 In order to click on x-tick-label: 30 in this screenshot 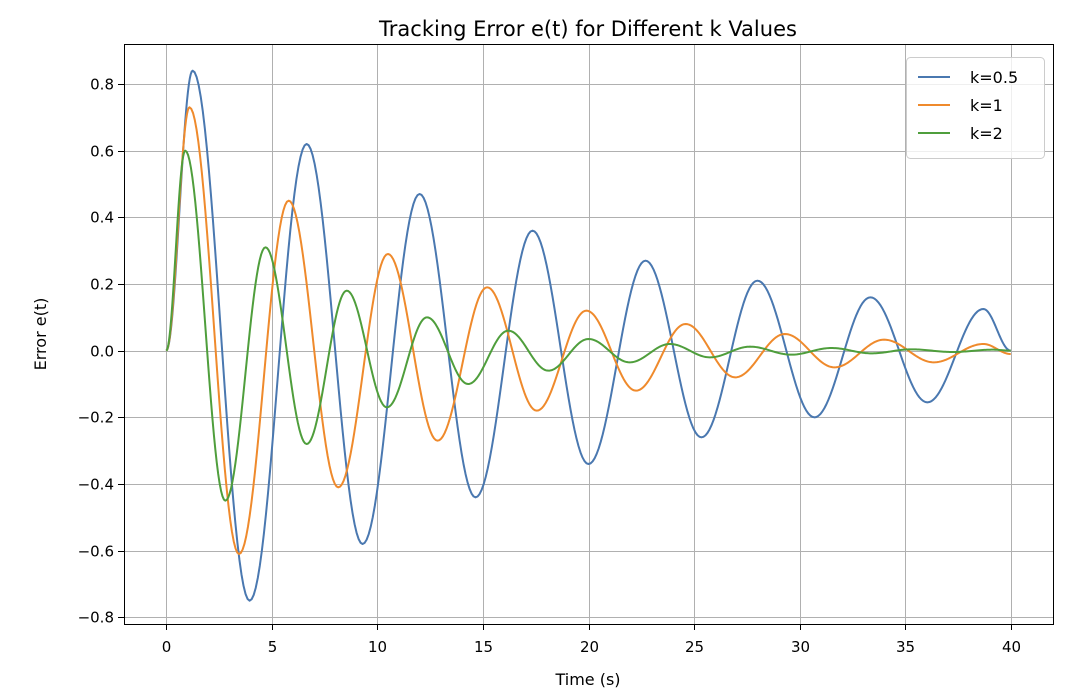, I will do `click(800, 647)`.